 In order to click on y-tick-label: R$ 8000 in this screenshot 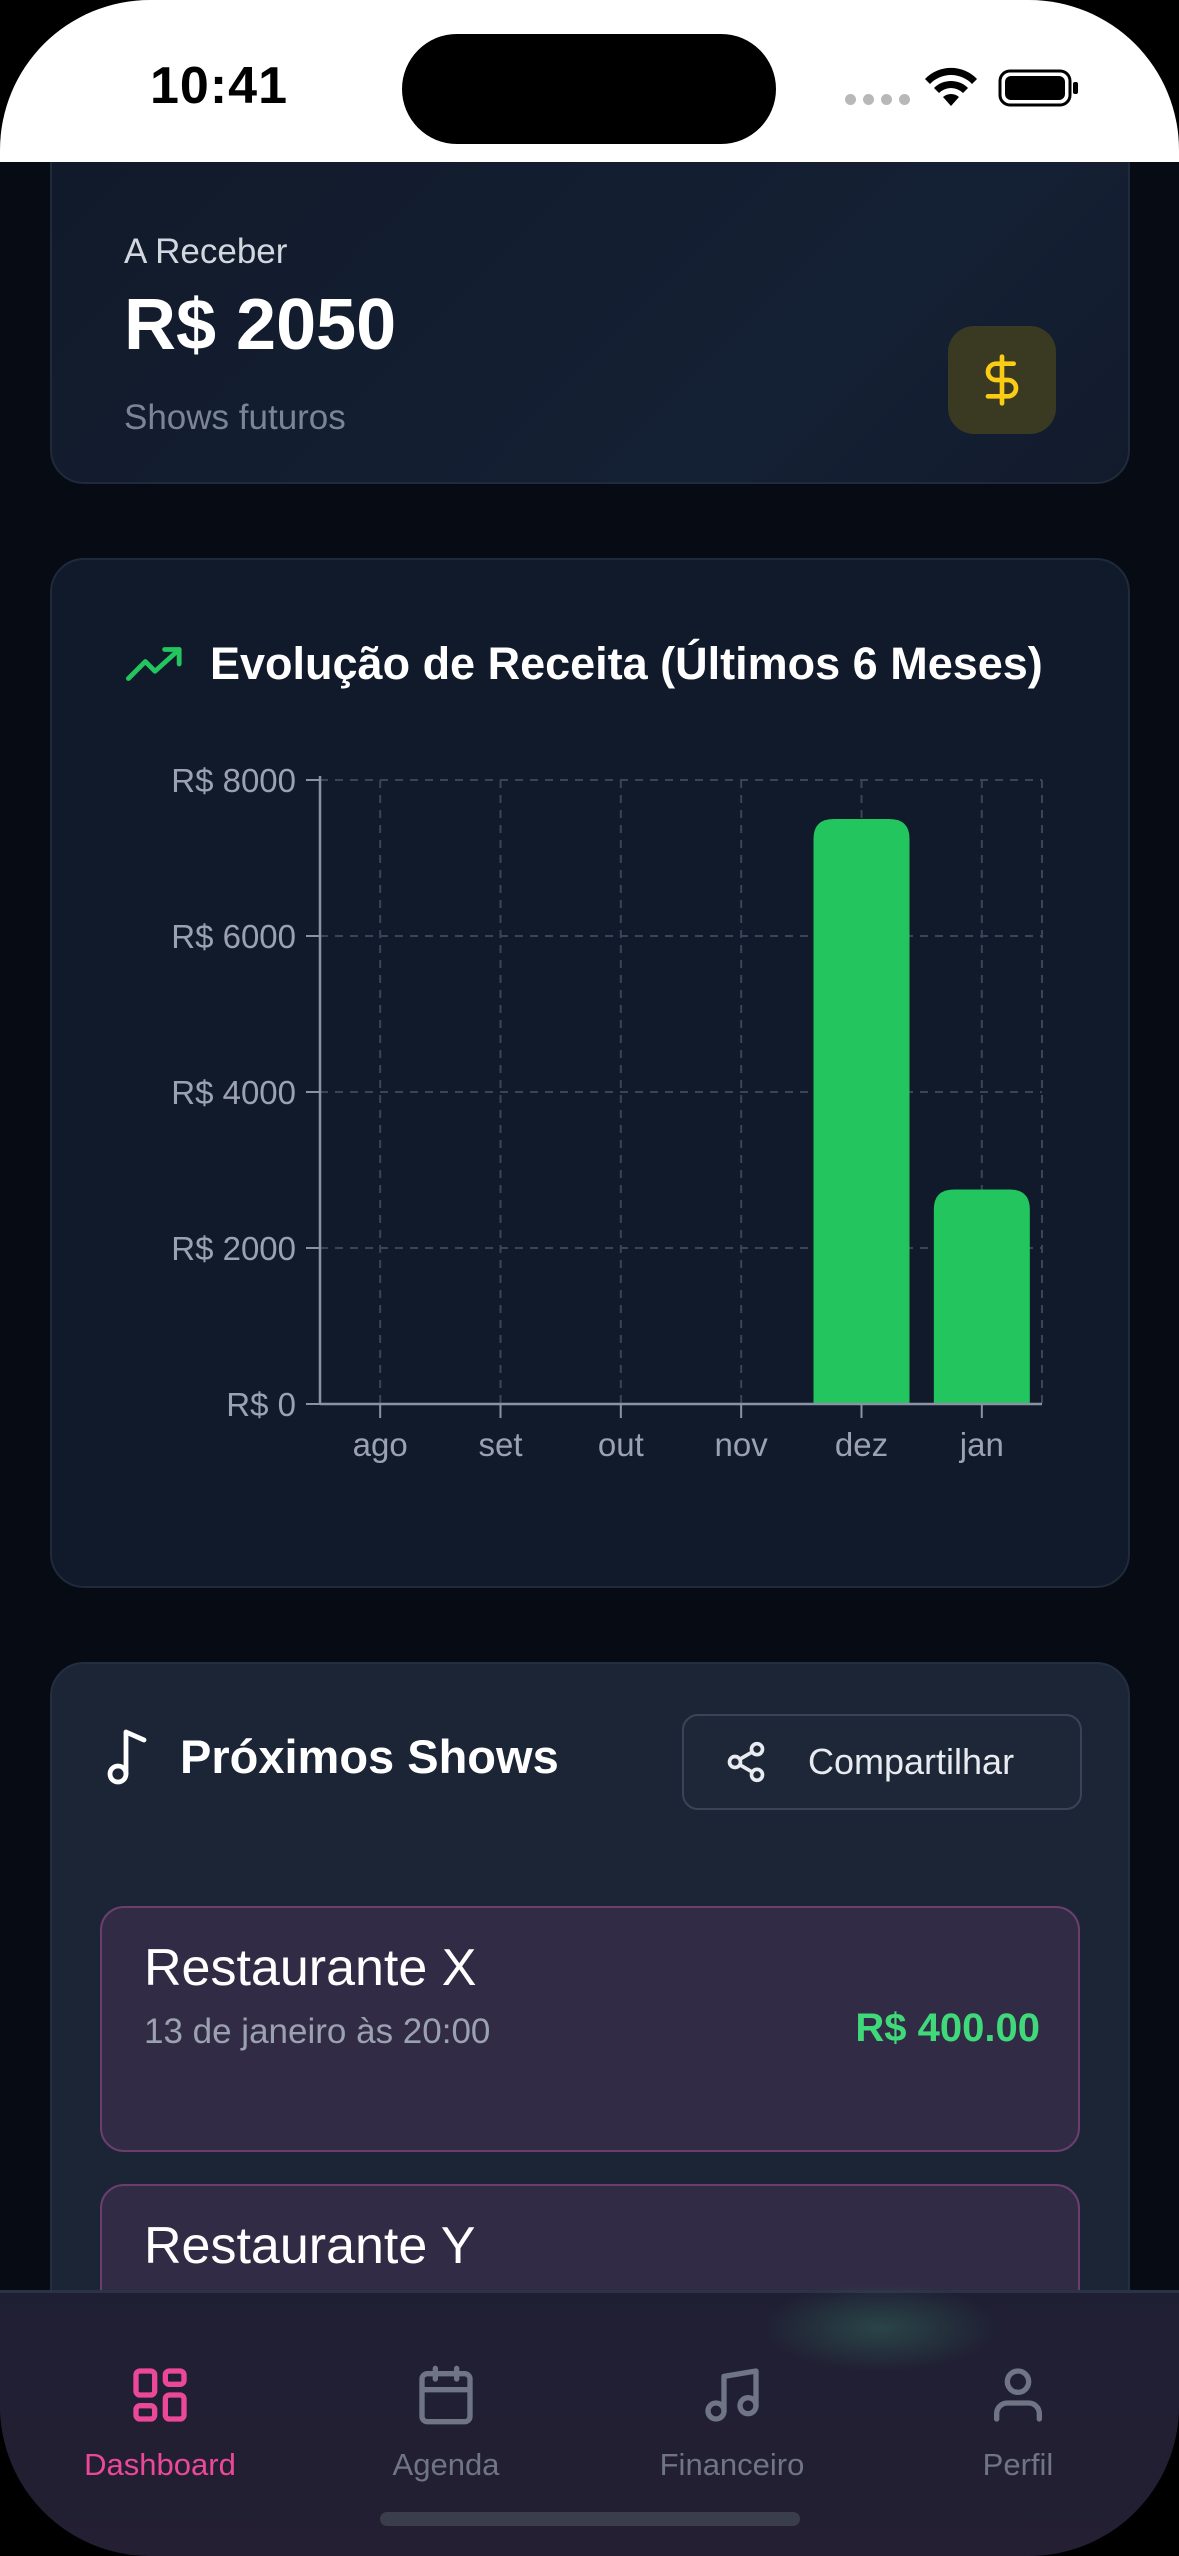, I will do `click(233, 780)`.